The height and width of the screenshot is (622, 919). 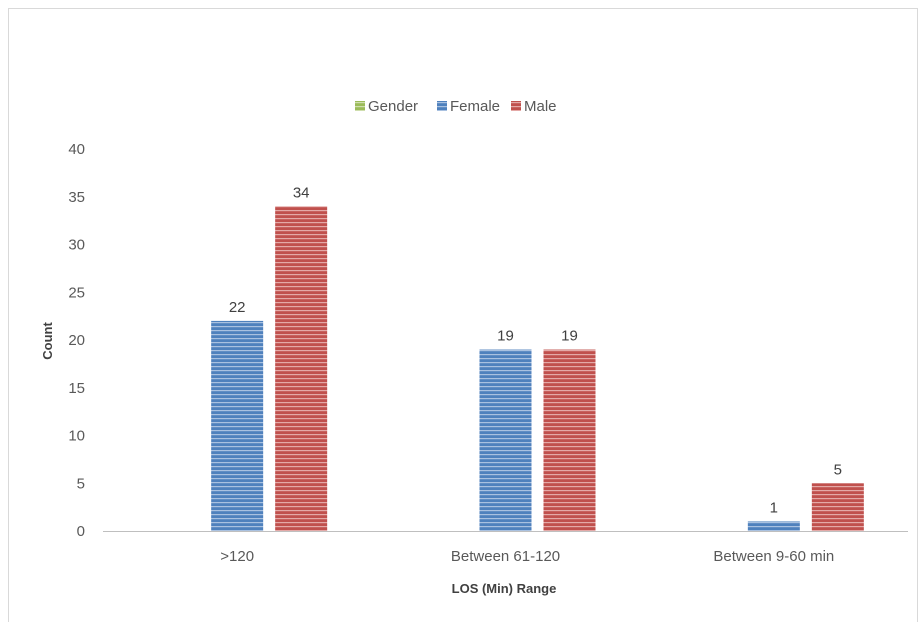 I want to click on data-label: 22, so click(x=237, y=307).